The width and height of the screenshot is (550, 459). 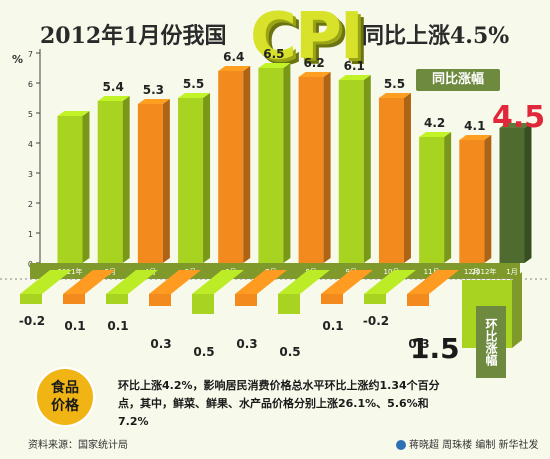 What do you see at coordinates (434, 123) in the screenshot?
I see `yoy-value-label: 4.2` at bounding box center [434, 123].